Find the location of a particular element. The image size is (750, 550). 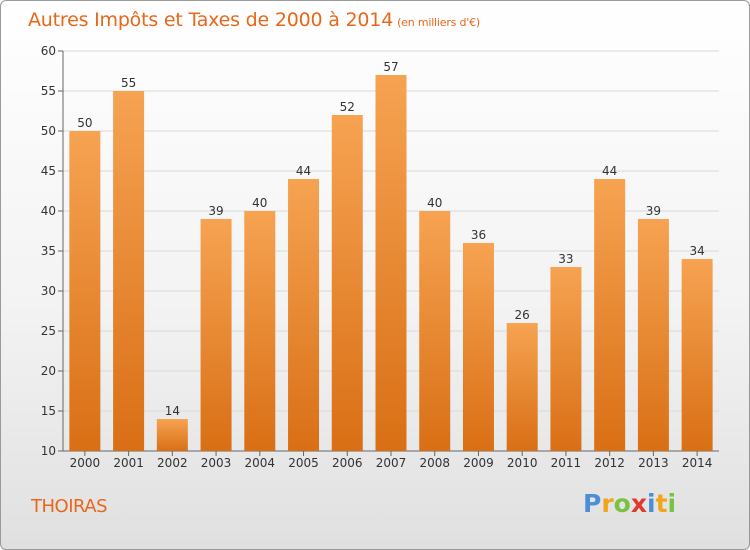

y-tick-label: 60 is located at coordinates (48, 51).